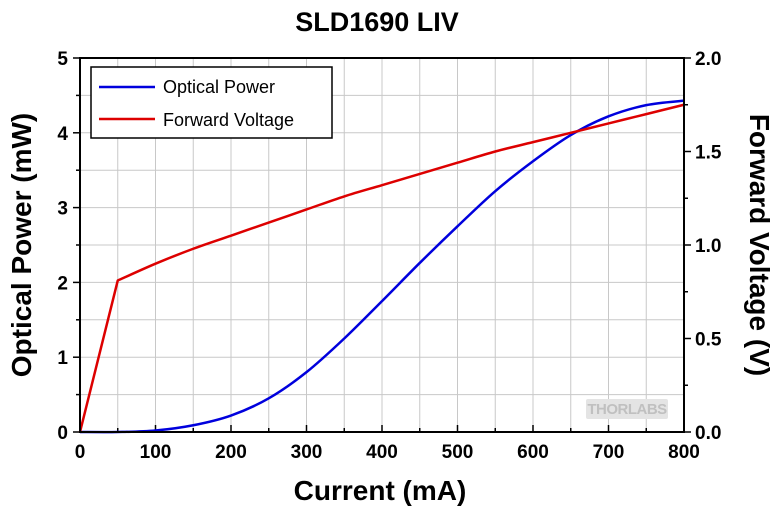 This screenshot has height=509, width=780. I want to click on x-tick-label: 400, so click(382, 452).